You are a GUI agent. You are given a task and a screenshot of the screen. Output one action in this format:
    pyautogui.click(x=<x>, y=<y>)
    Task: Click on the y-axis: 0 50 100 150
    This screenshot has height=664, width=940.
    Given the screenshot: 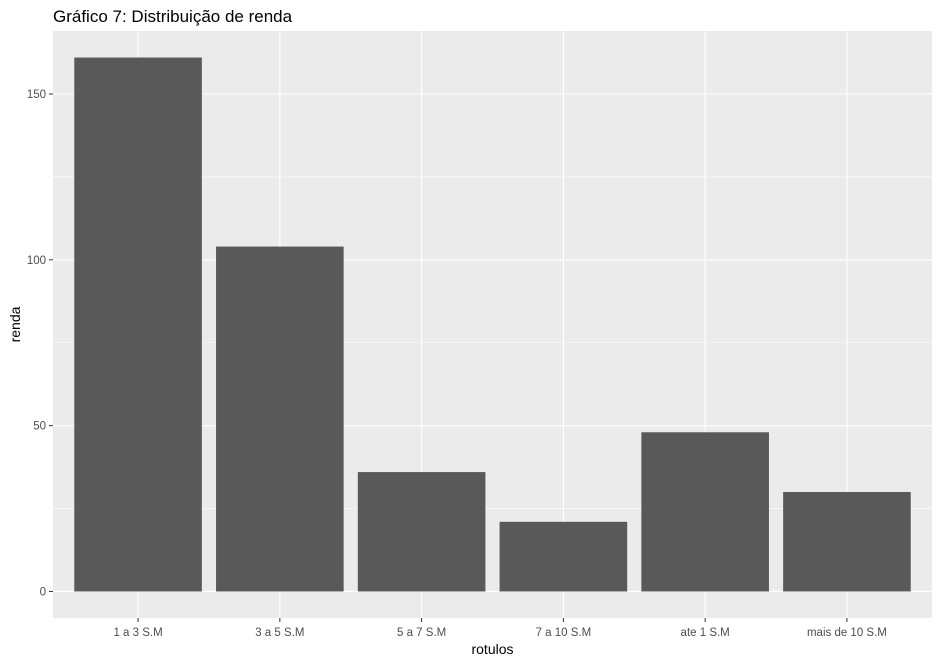 What is the action you would take?
    pyautogui.click(x=40, y=343)
    